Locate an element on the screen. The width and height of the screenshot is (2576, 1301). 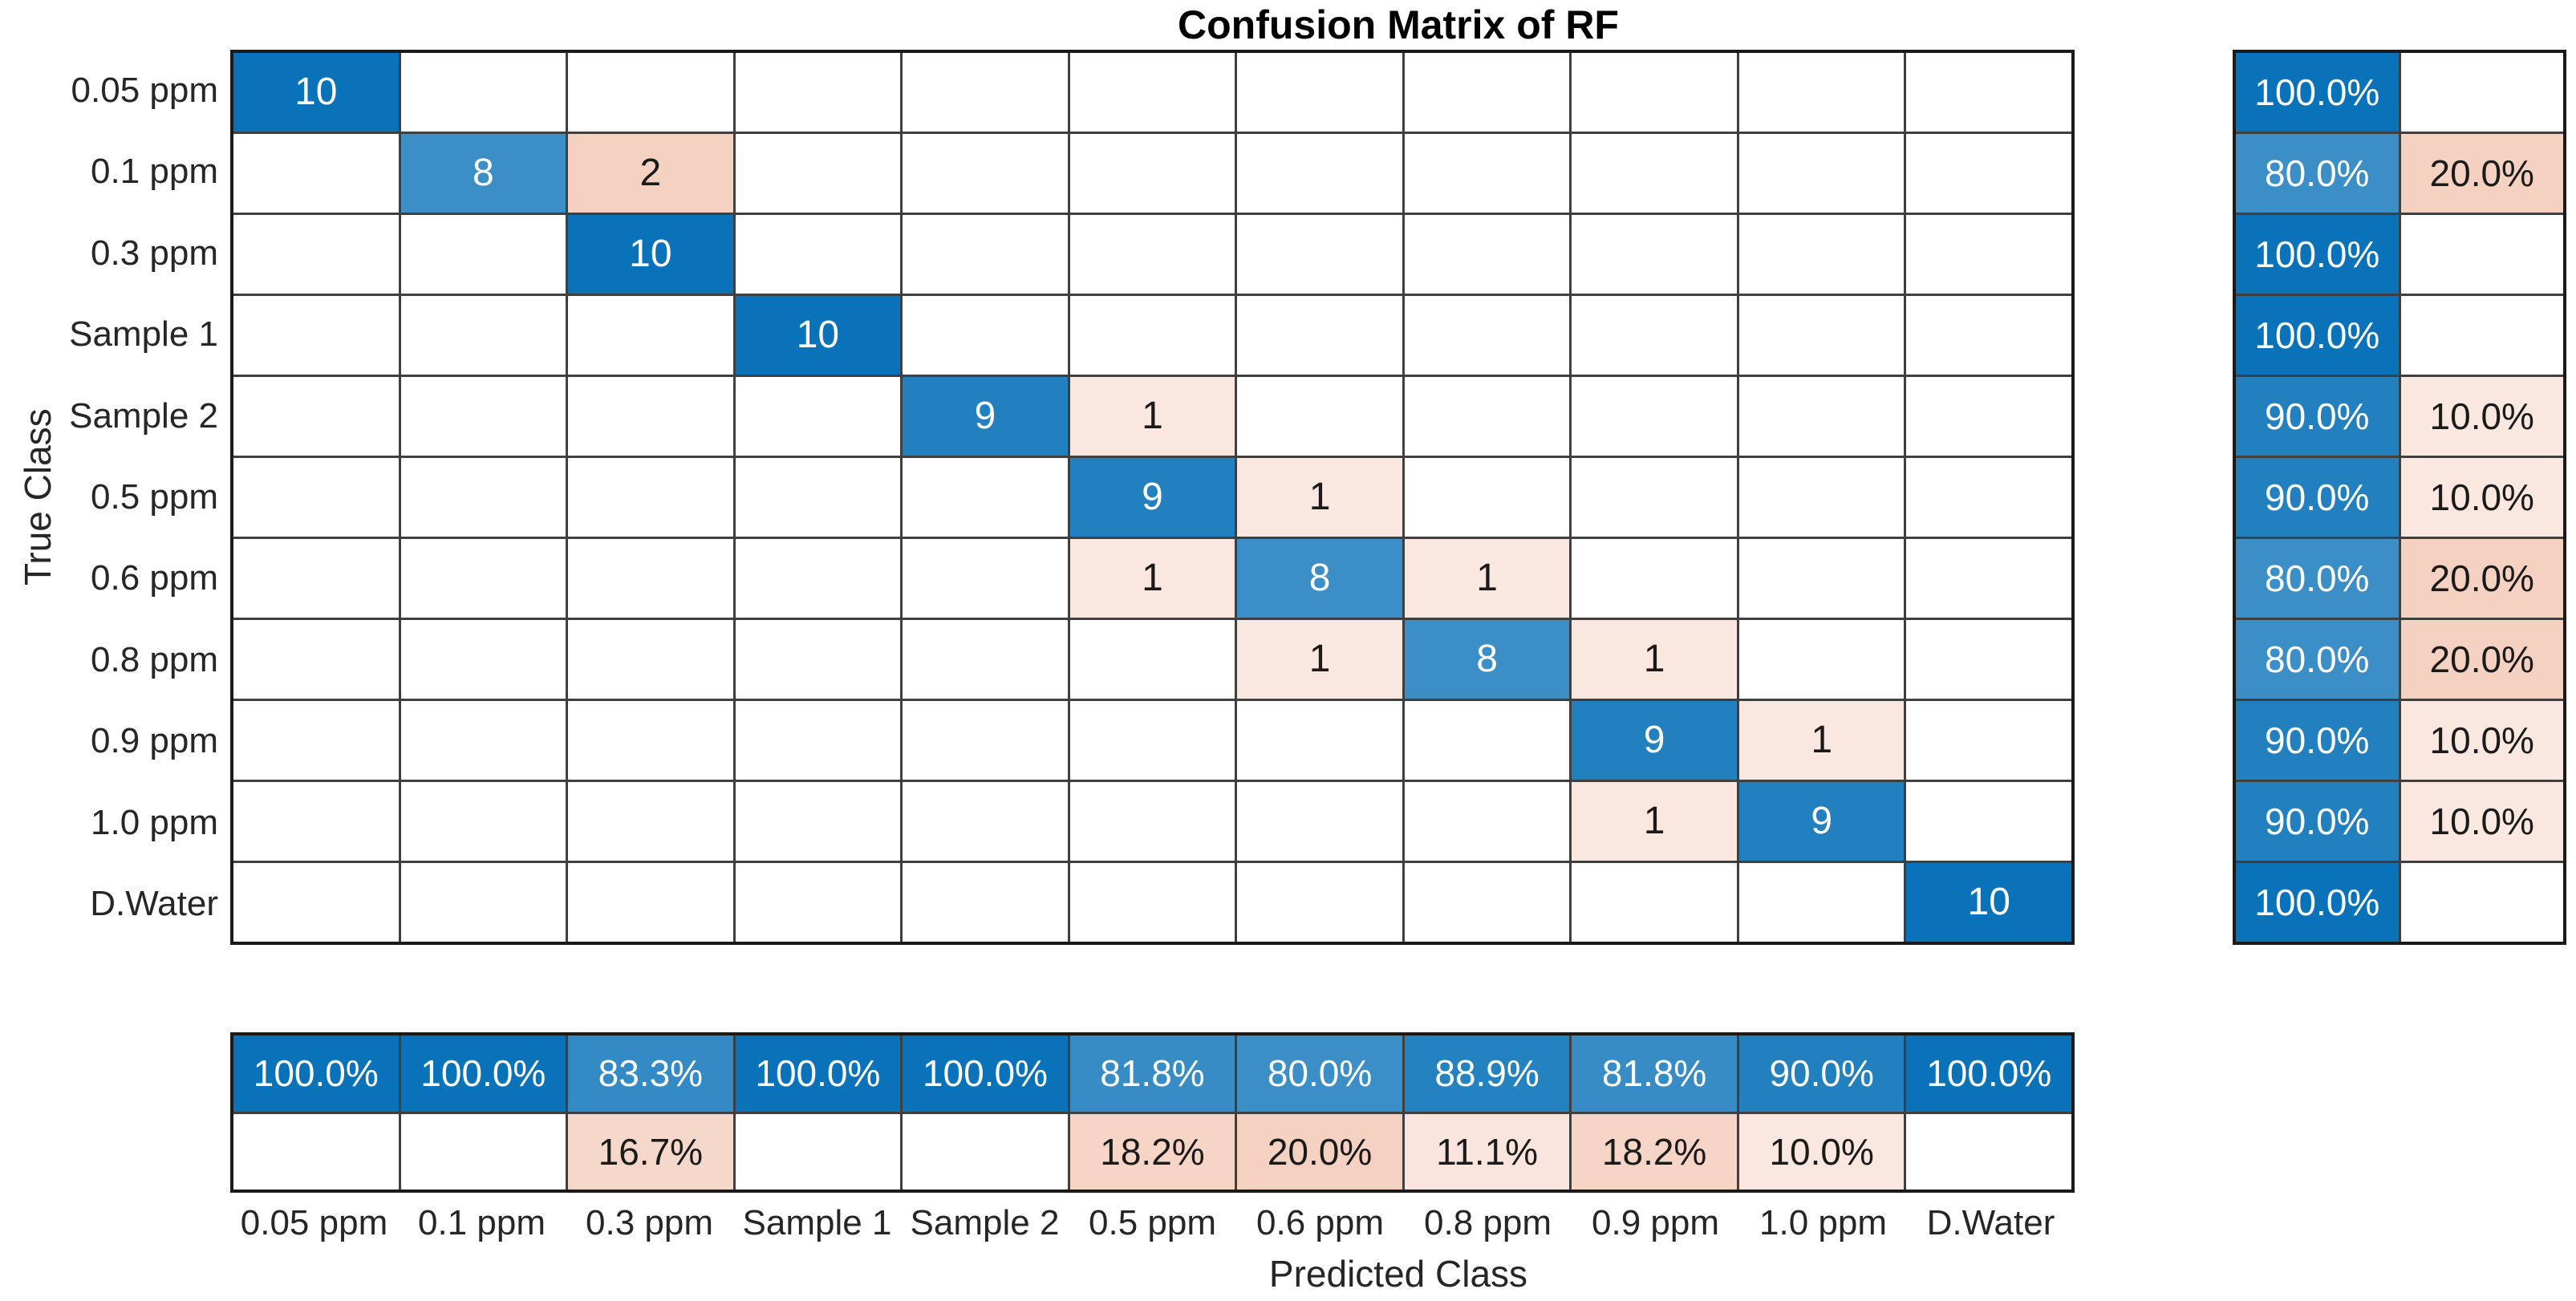
y-tick-label: 0.5 ppm is located at coordinates (154, 497).